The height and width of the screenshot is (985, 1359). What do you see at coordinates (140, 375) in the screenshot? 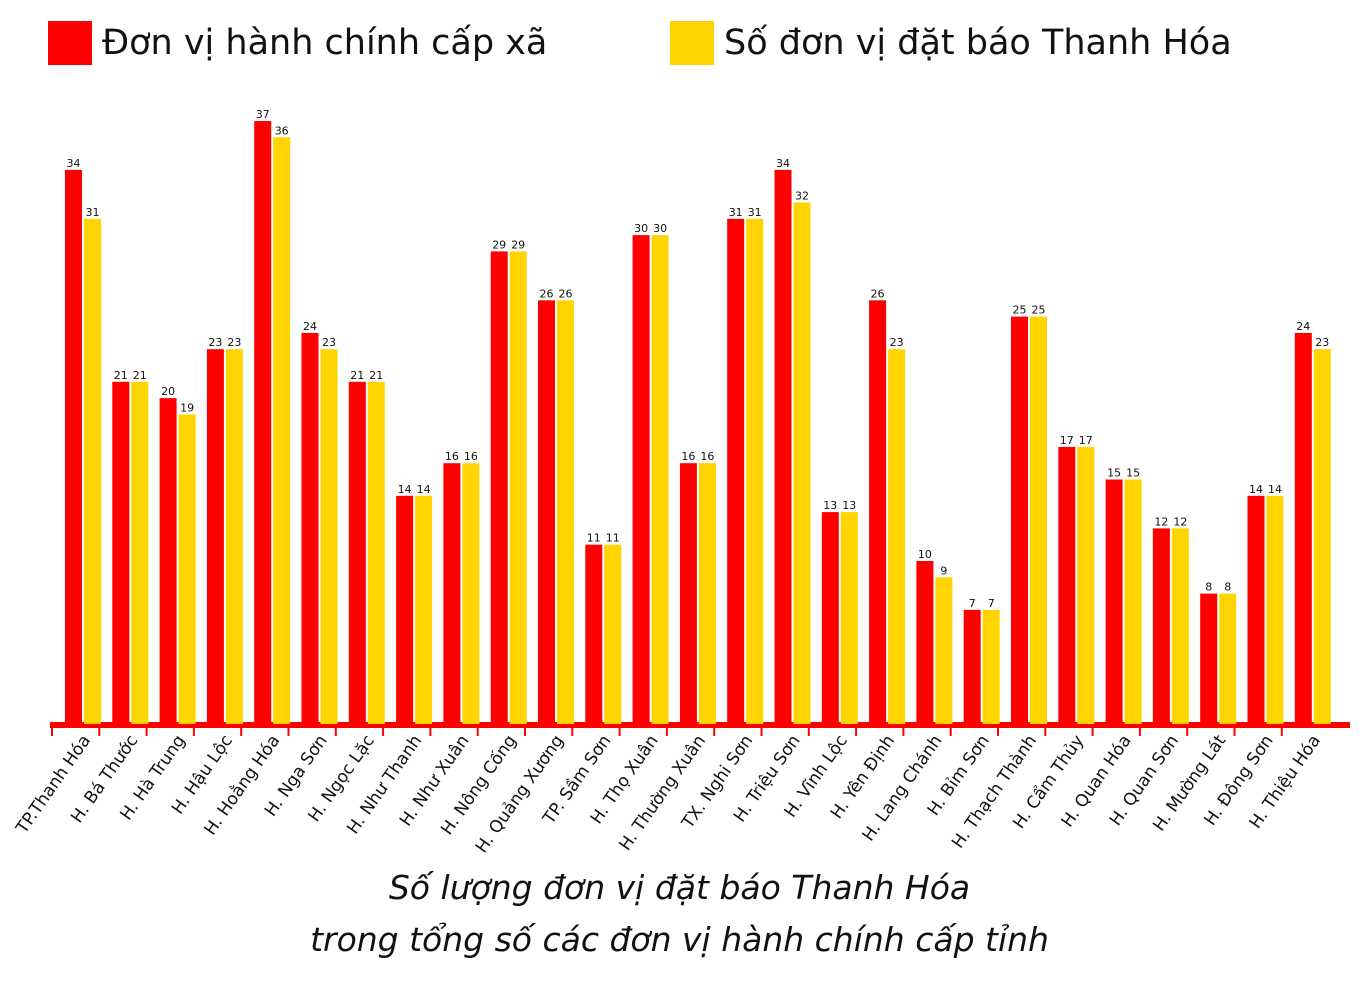
I see `data-label-dat-bao-1: 21` at bounding box center [140, 375].